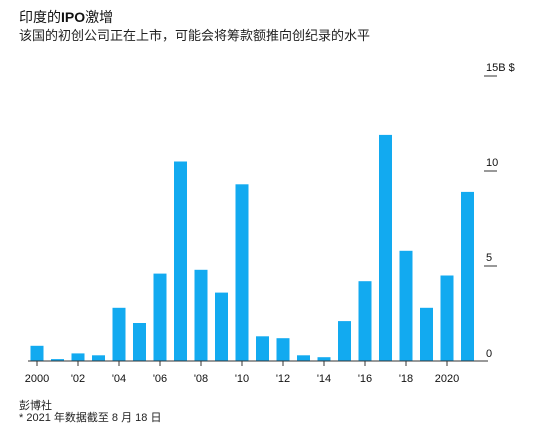 The width and height of the screenshot is (550, 432). Describe the element at coordinates (90, 418) in the screenshot. I see `footnote: * 2021 年数据截至 8 月 18 日` at that location.